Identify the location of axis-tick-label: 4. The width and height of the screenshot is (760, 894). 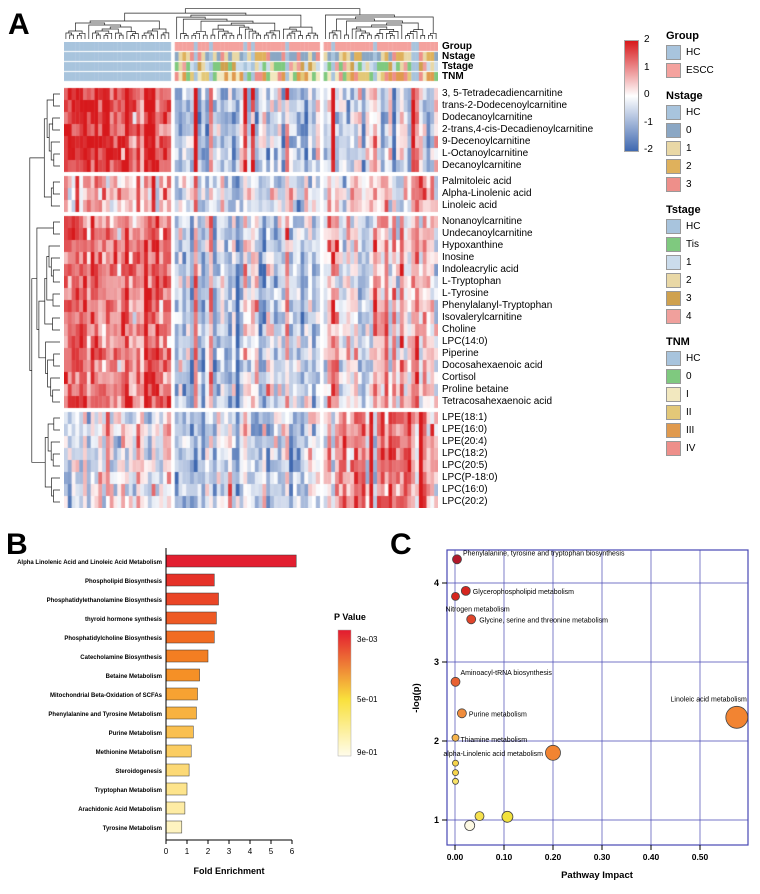
(250, 851).